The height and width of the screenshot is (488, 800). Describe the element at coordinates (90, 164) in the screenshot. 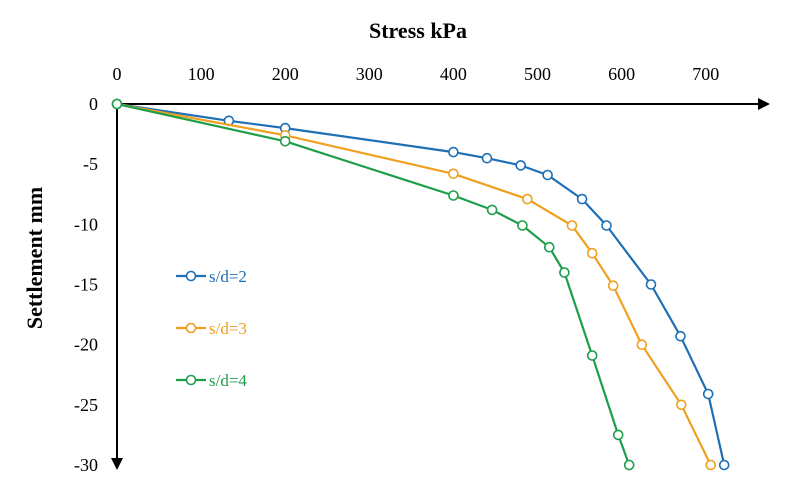

I see `y-tick-label: -5` at that location.